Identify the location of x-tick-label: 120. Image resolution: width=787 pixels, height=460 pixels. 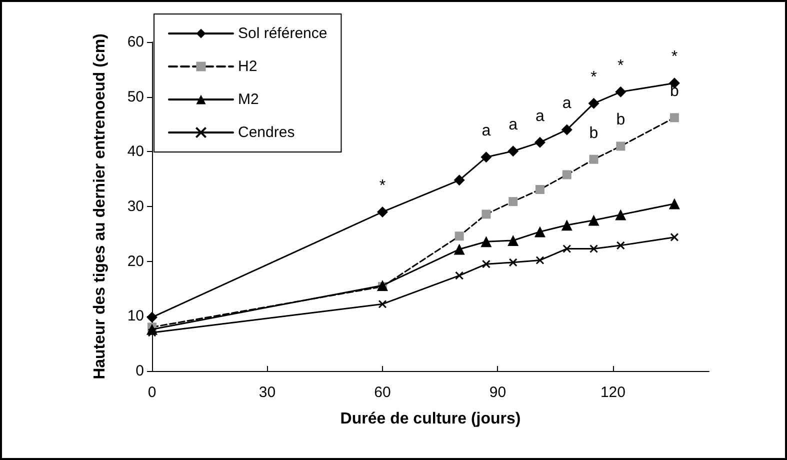
(613, 392).